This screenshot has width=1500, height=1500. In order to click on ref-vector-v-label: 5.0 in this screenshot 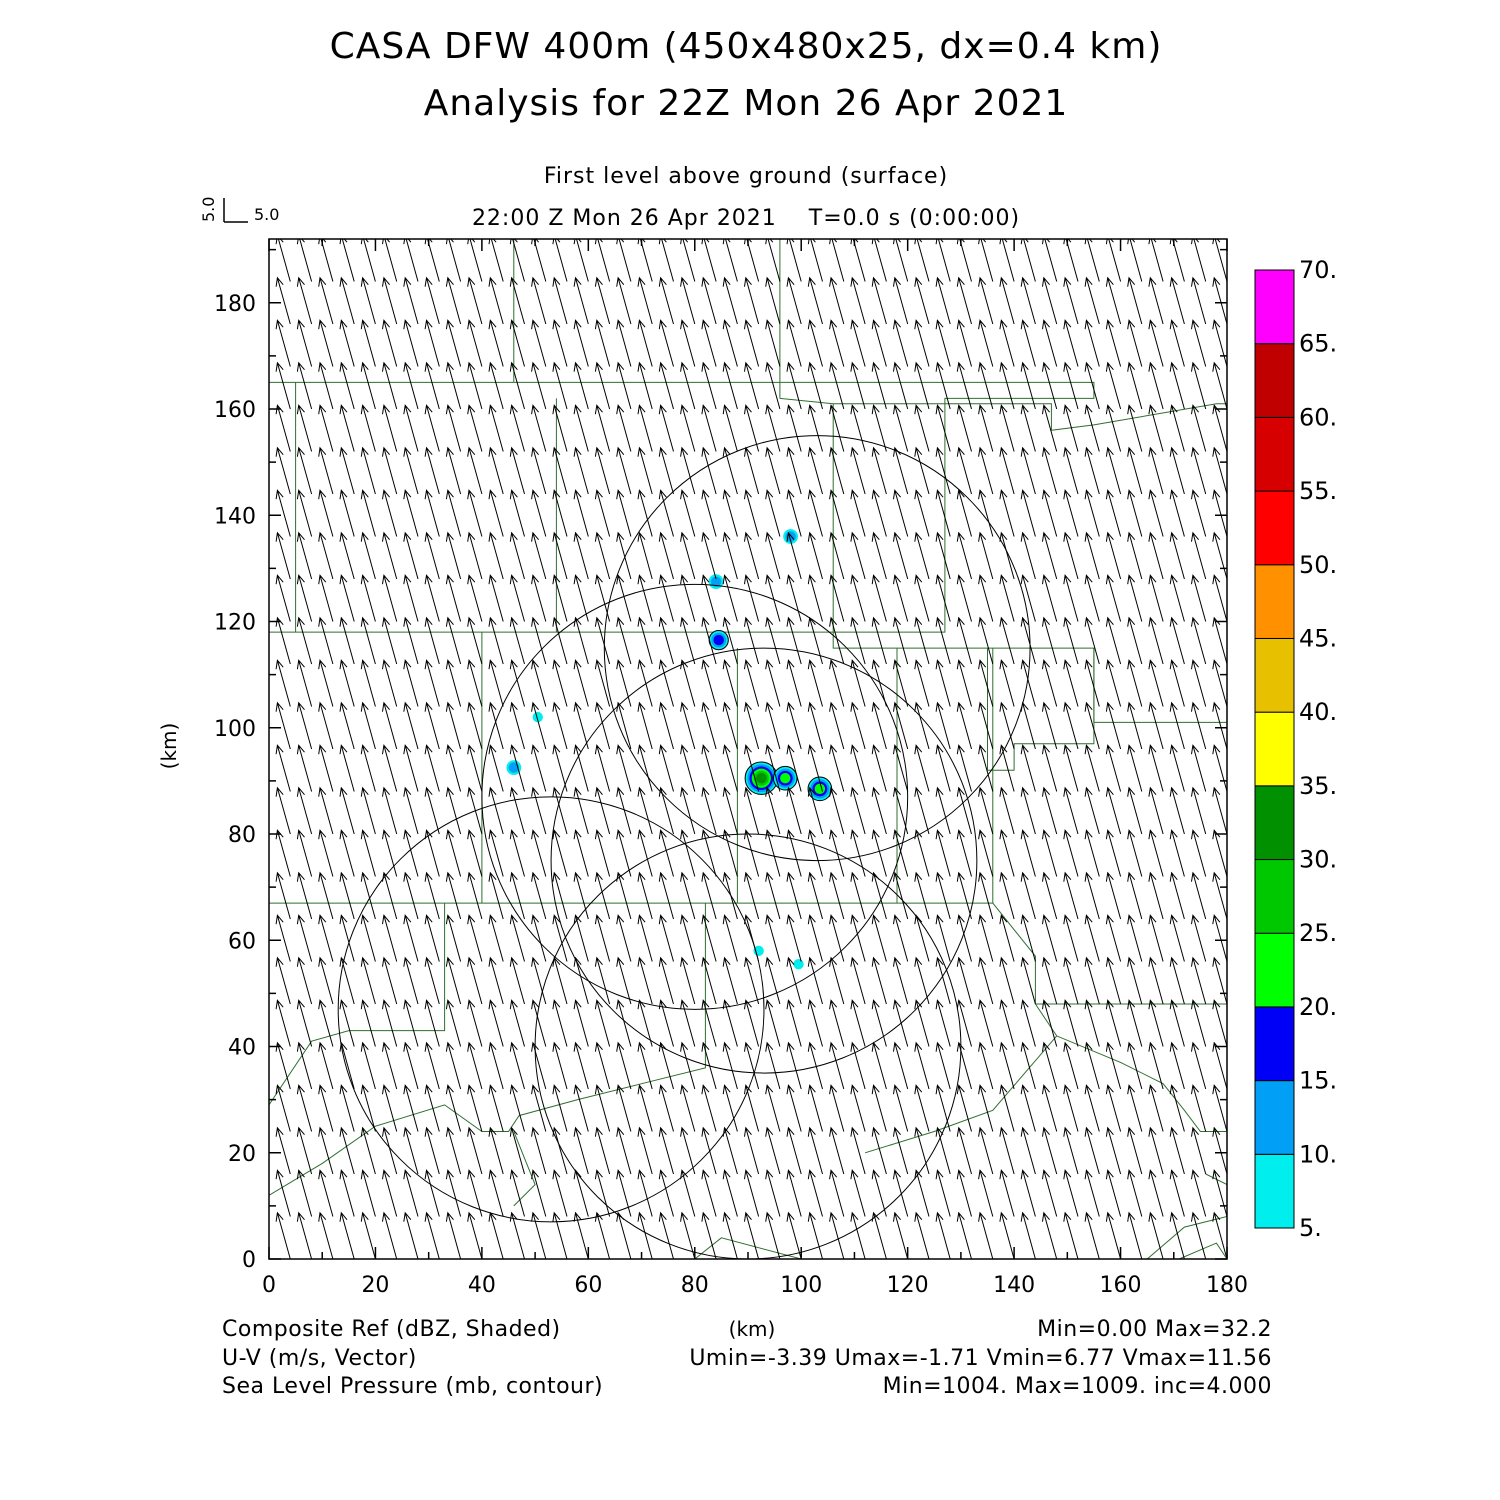, I will do `click(208, 209)`.